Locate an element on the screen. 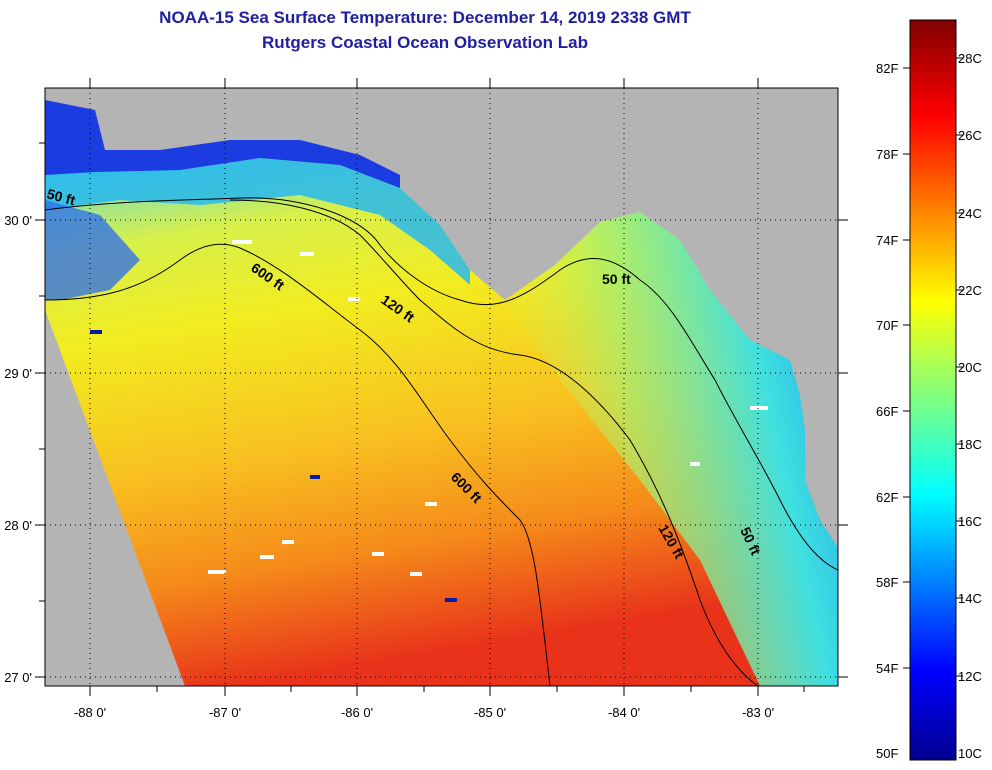 This screenshot has height=770, width=992. colorbar-label-f: 78F is located at coordinates (887, 154).